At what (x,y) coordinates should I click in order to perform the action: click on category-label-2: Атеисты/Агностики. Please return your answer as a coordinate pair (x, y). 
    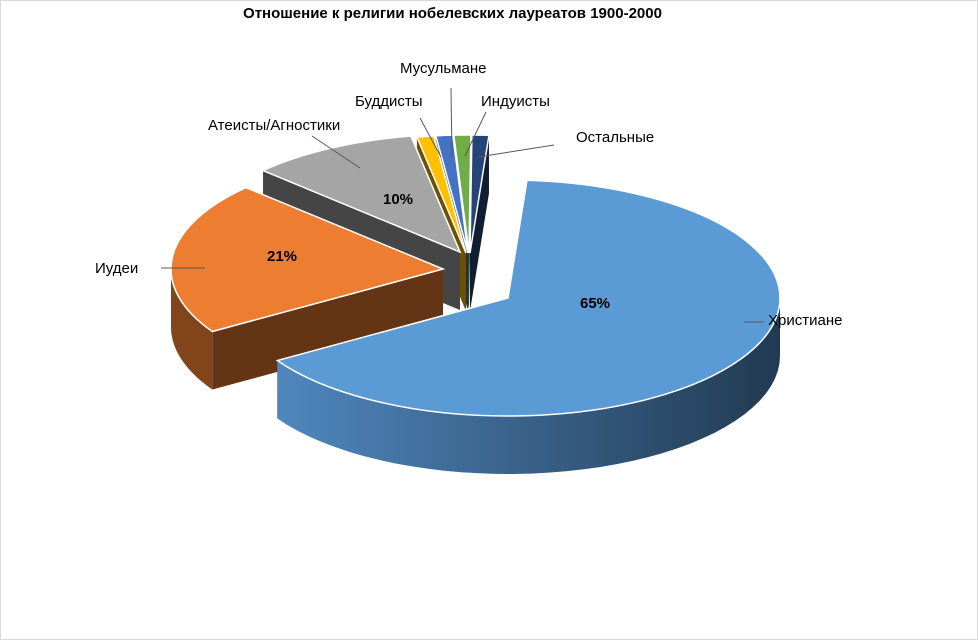
    Looking at the image, I should click on (274, 125).